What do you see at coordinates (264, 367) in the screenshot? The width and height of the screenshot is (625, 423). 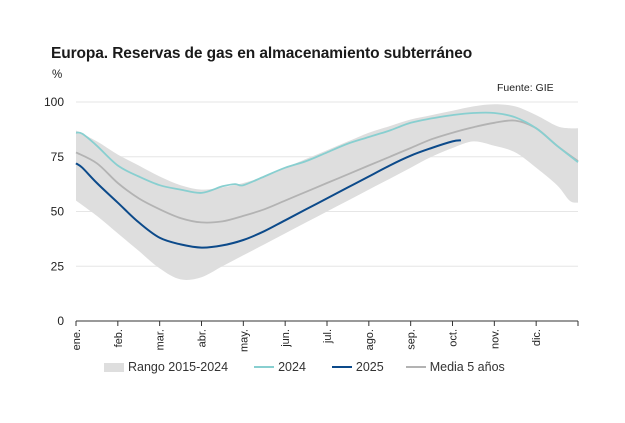 I see `legend-swatch-2024` at bounding box center [264, 367].